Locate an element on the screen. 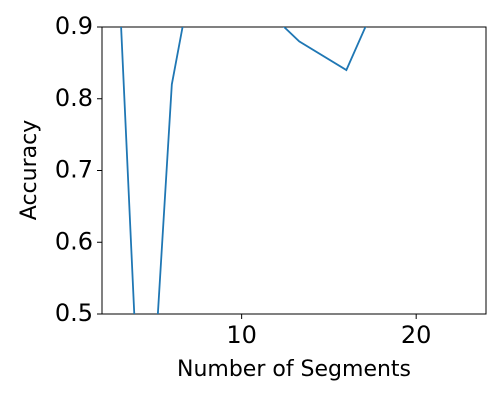 Image resolution: width=500 pixels, height=400 pixels. y-tick-label: 0.7 is located at coordinates (74, 170).